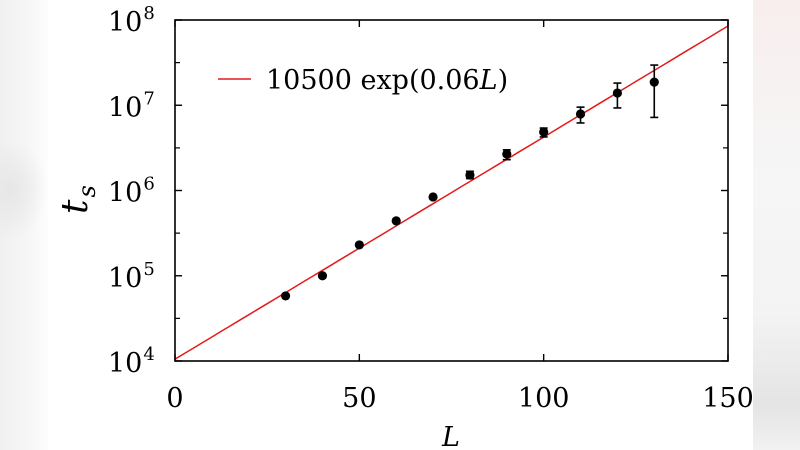 The image size is (800, 450). I want to click on y-axis-label: ts, so click(78, 199).